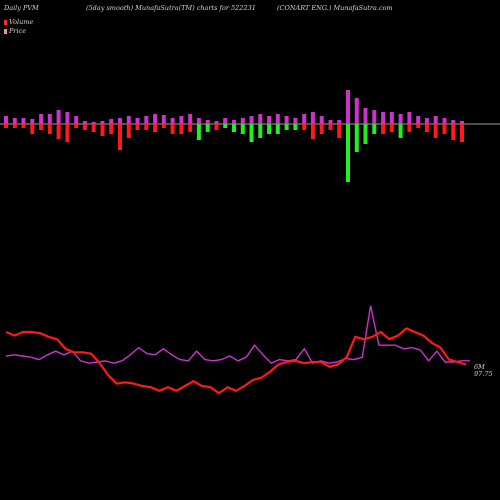 The image size is (500, 500). I want to click on legend-volume: Volume, so click(18, 22).